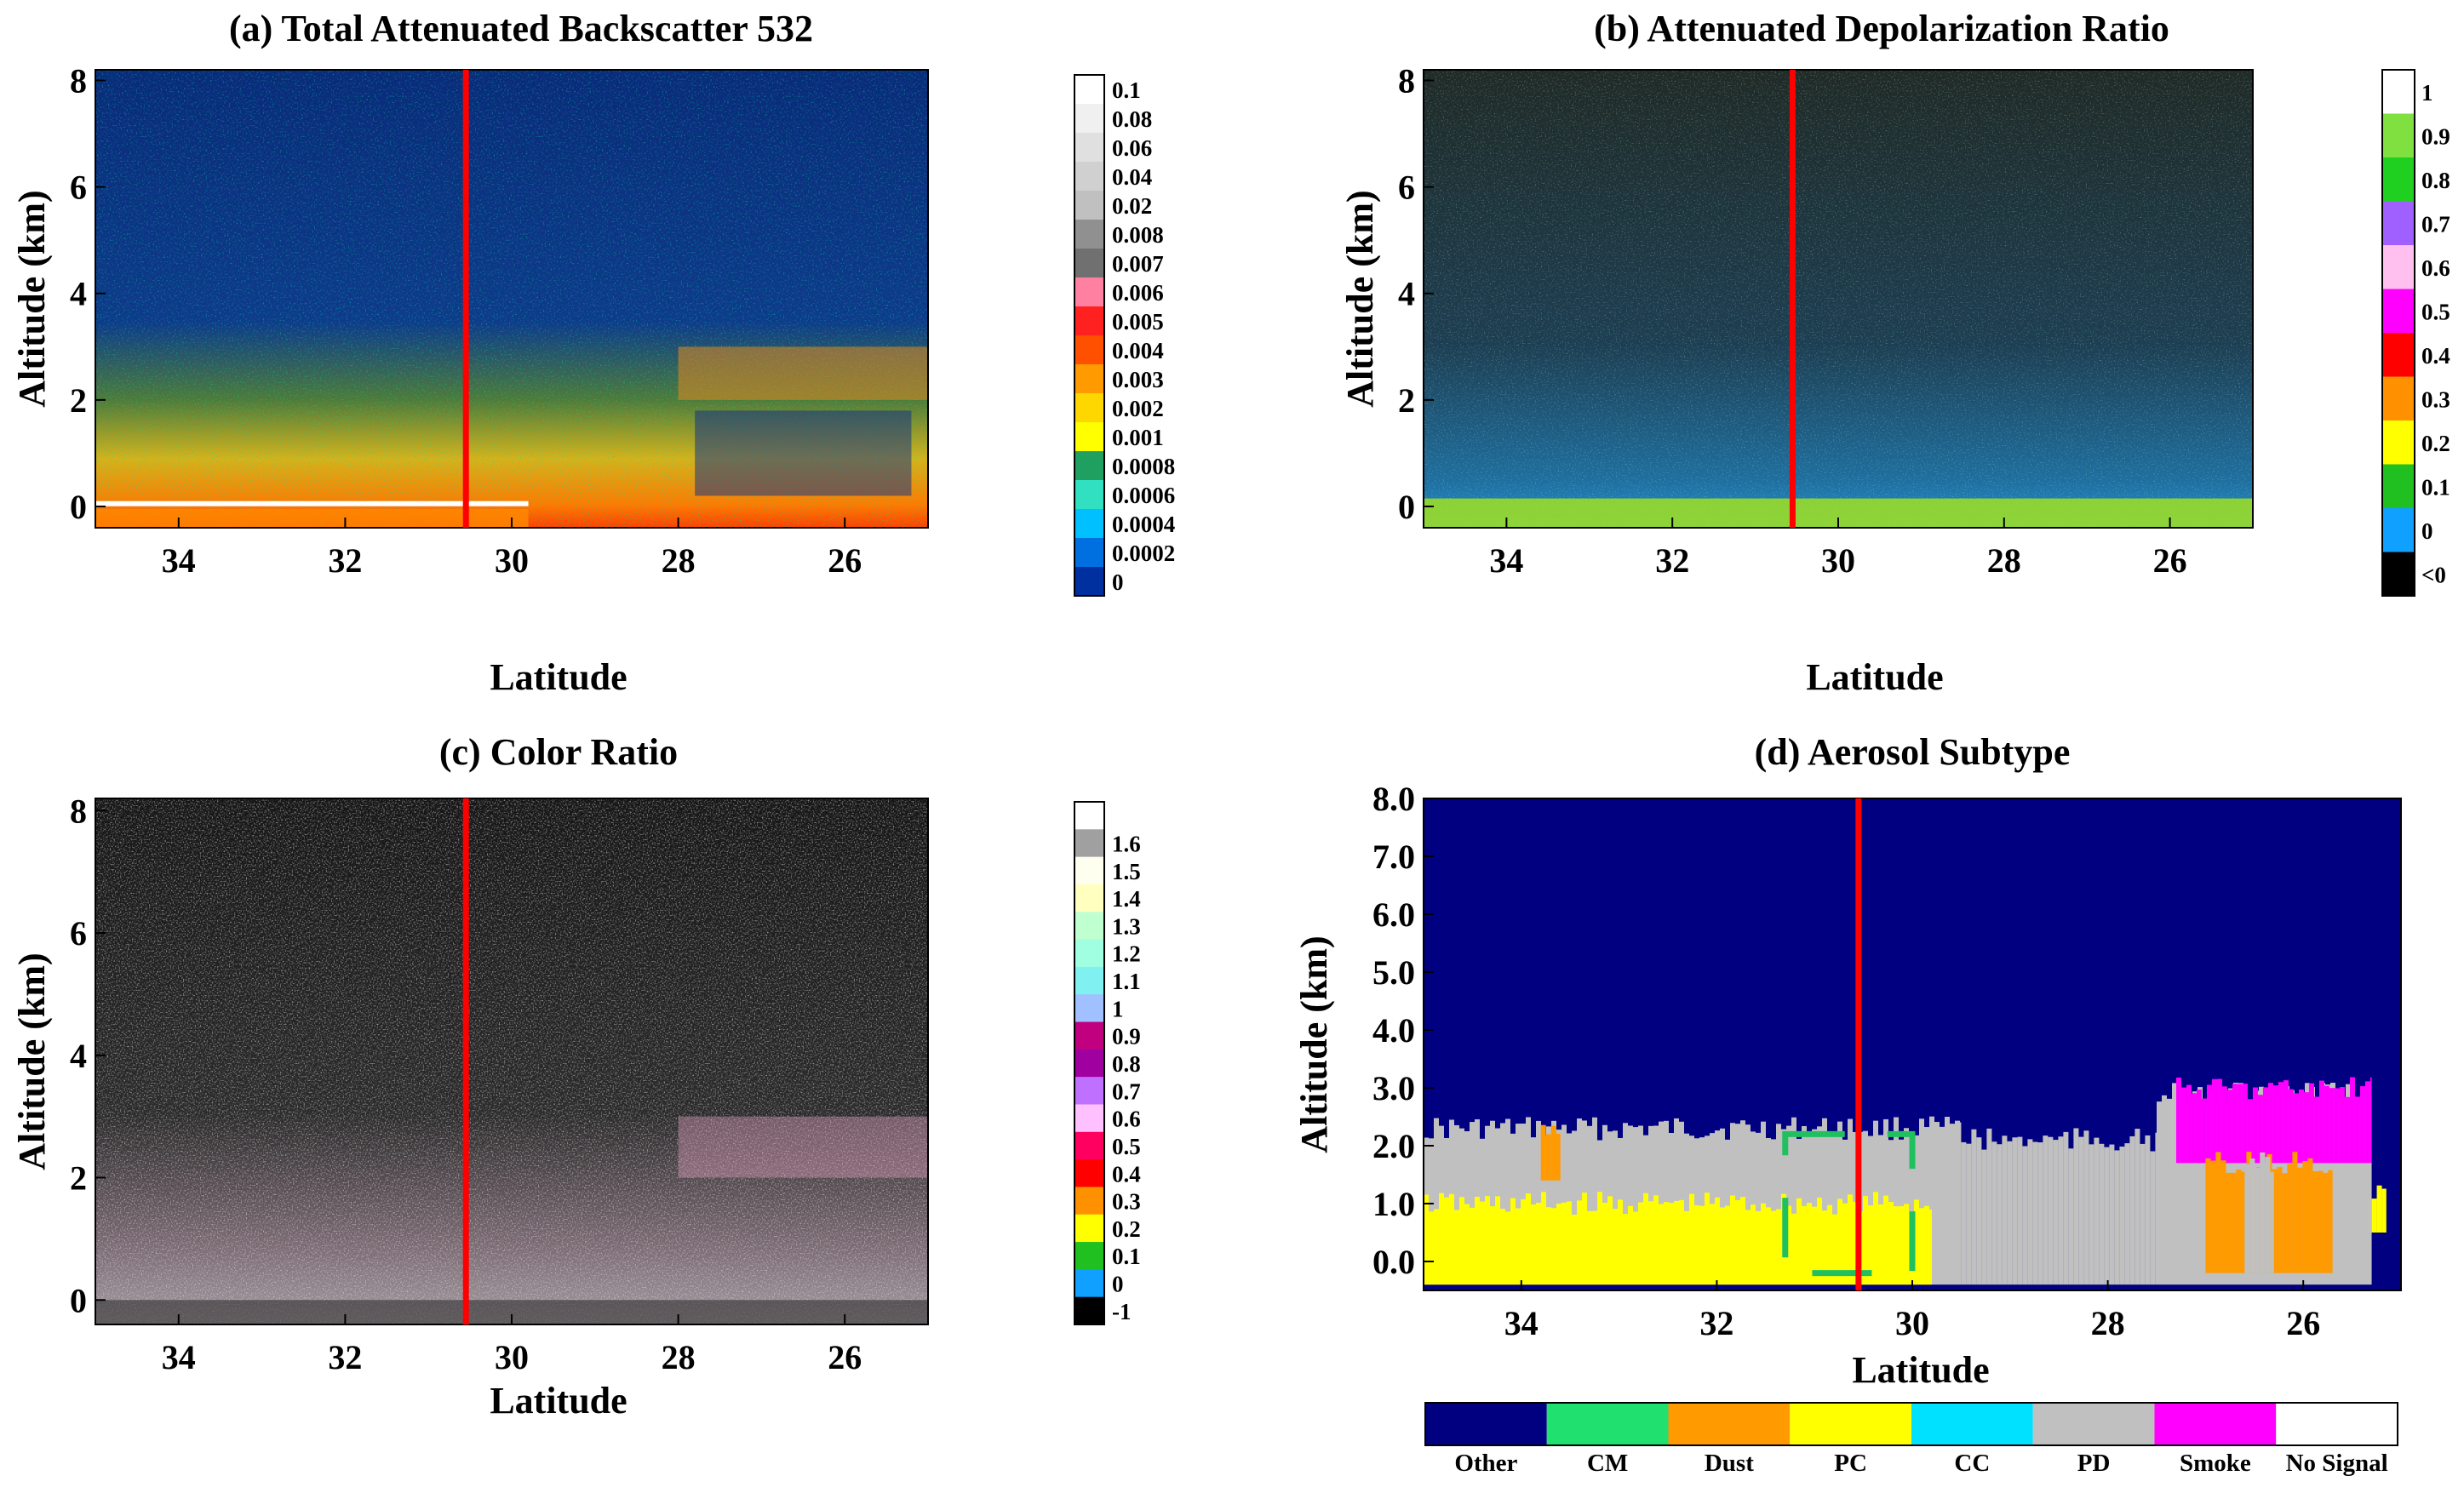  Describe the element at coordinates (78, 294) in the screenshot. I see `y-tick-label: 4` at that location.